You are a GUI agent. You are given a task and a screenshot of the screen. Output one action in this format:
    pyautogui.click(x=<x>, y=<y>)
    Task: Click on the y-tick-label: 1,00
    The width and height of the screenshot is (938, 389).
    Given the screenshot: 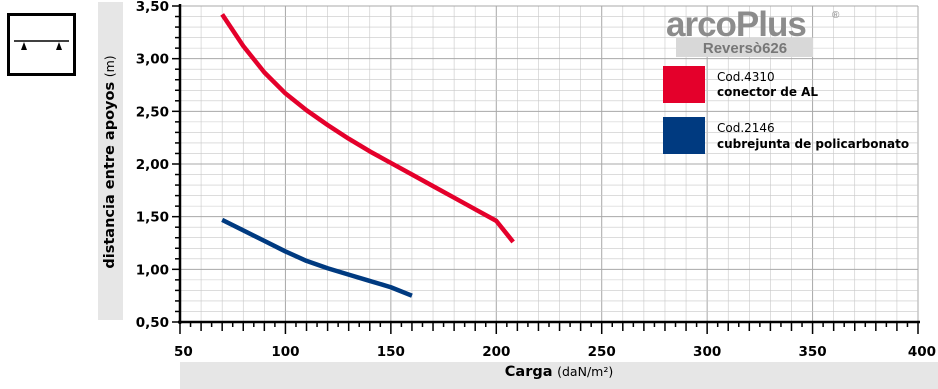 What is the action you would take?
    pyautogui.click(x=152, y=270)
    